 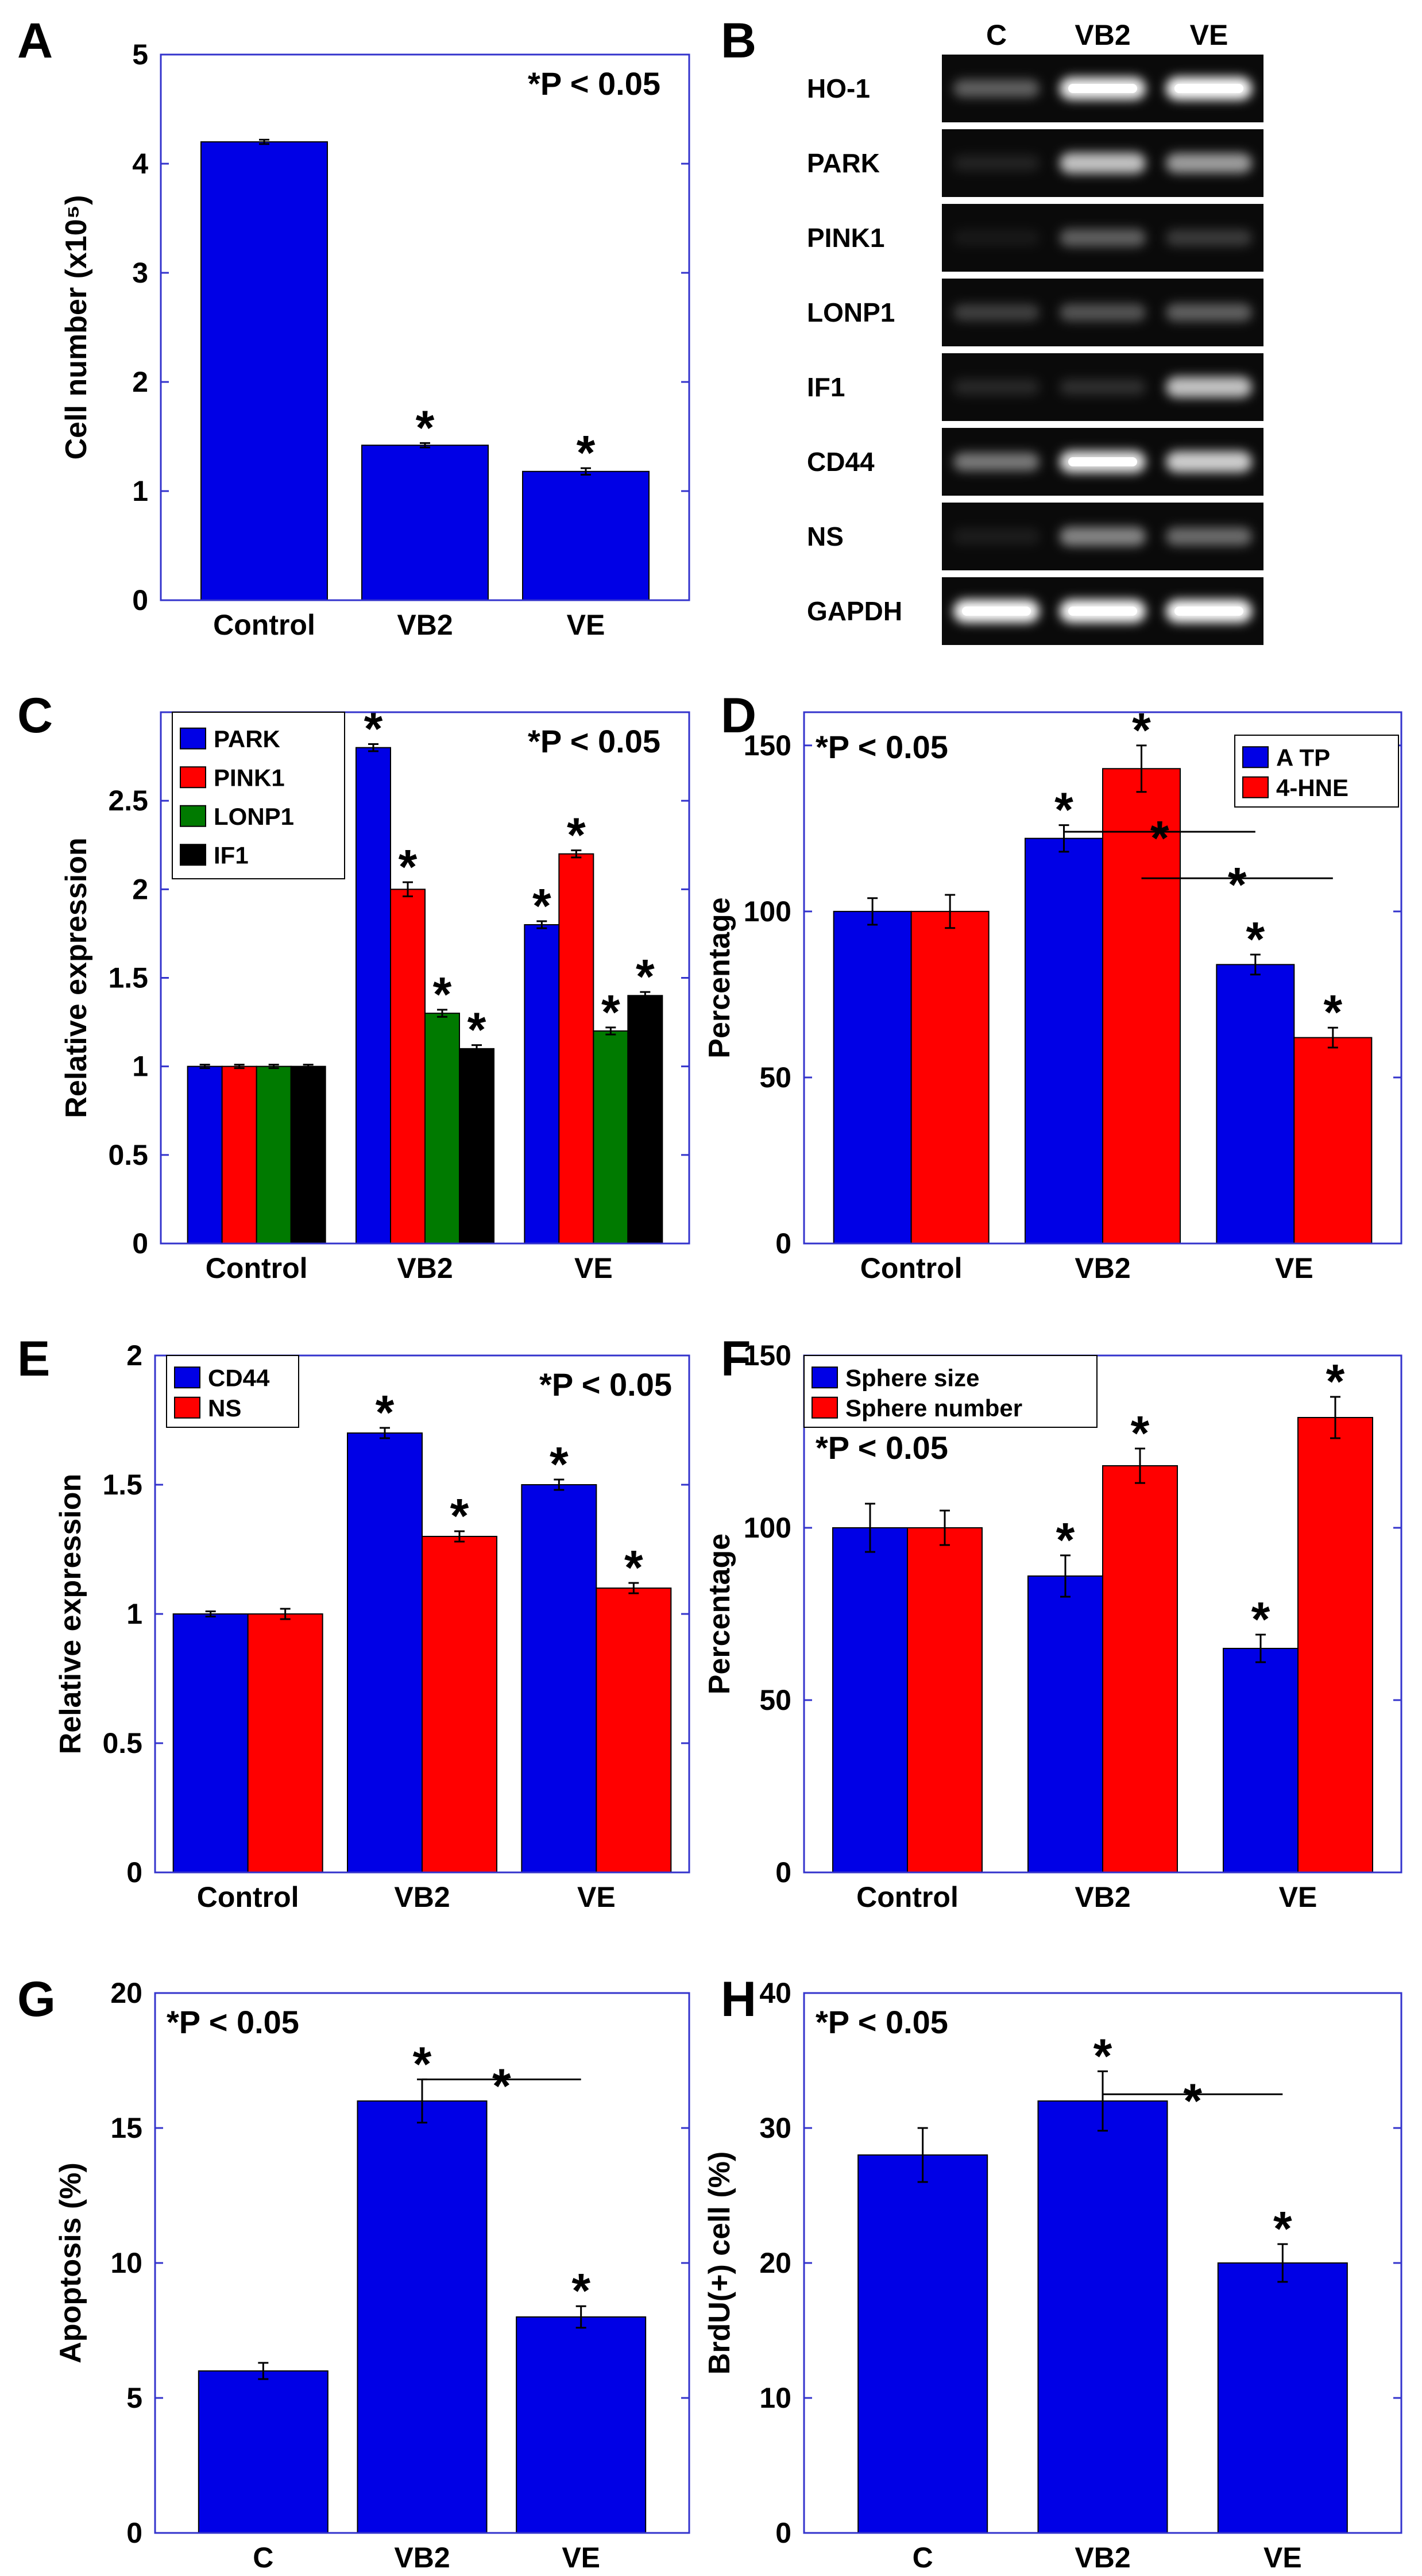 I want to click on gel-row-label-2: PINK1, so click(x=845, y=238).